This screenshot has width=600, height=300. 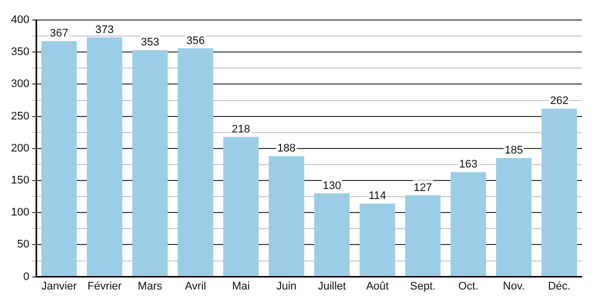 What do you see at coordinates (332, 286) in the screenshot?
I see `x-tick-label: Juillet` at bounding box center [332, 286].